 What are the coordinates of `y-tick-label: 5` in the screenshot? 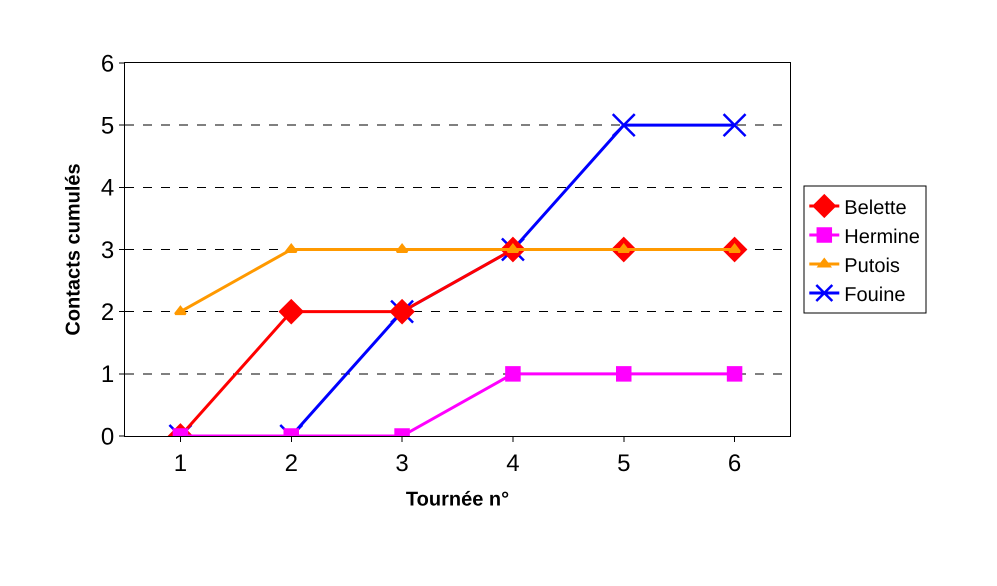 It's located at (107, 126).